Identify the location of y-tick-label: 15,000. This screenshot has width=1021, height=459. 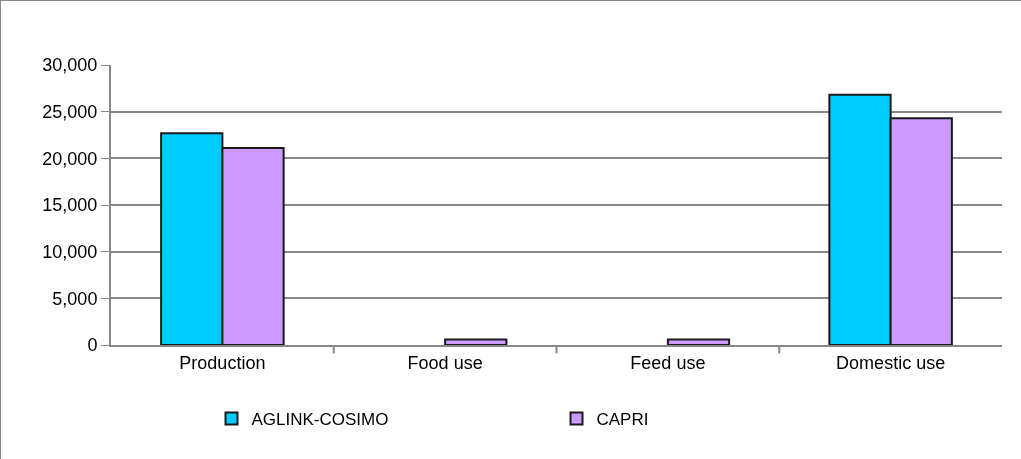
(70, 205).